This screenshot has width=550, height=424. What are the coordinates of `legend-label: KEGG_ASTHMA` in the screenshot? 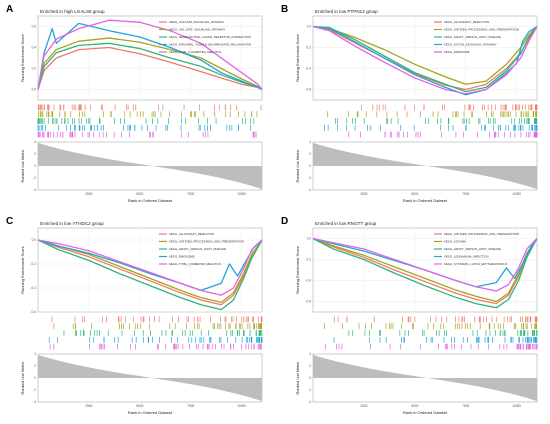 It's located at (455, 242).